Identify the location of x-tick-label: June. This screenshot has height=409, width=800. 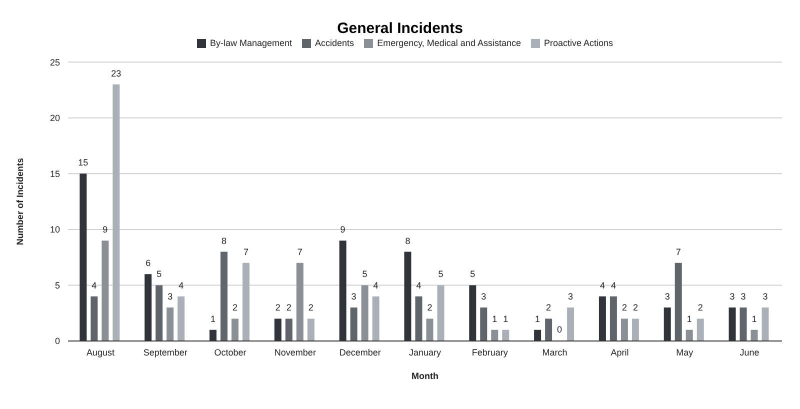
(750, 352).